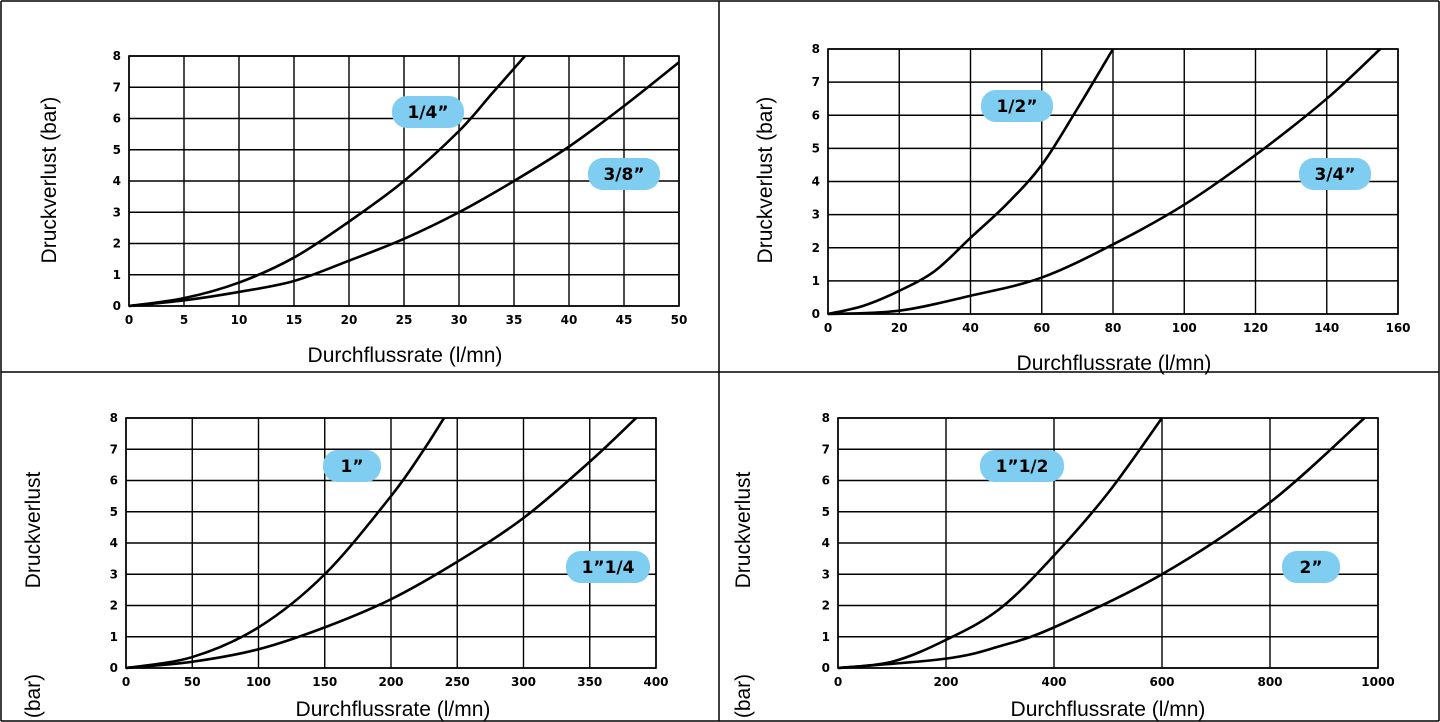 This screenshot has width=1440, height=722. I want to click on x-tick-label: 25, so click(404, 320).